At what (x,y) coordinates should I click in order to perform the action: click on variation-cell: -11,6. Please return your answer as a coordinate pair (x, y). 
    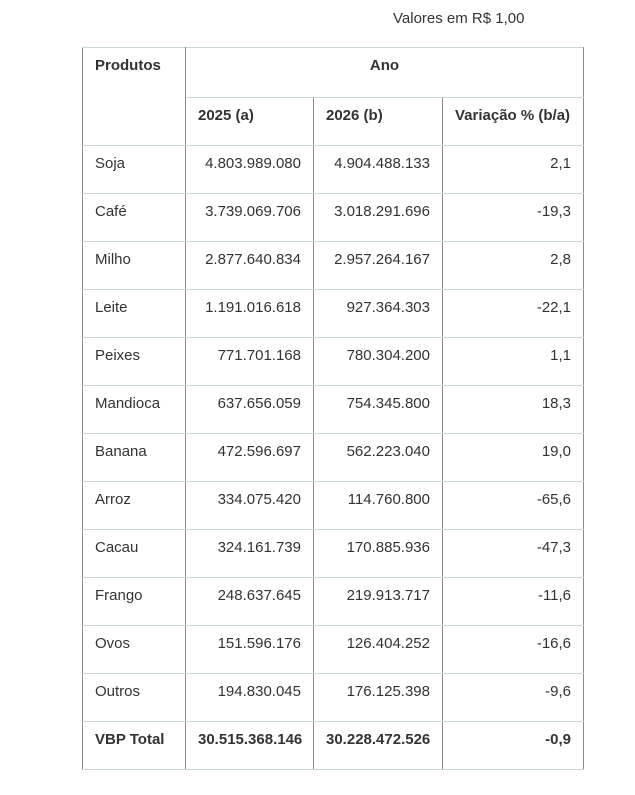
    Looking at the image, I should click on (513, 601).